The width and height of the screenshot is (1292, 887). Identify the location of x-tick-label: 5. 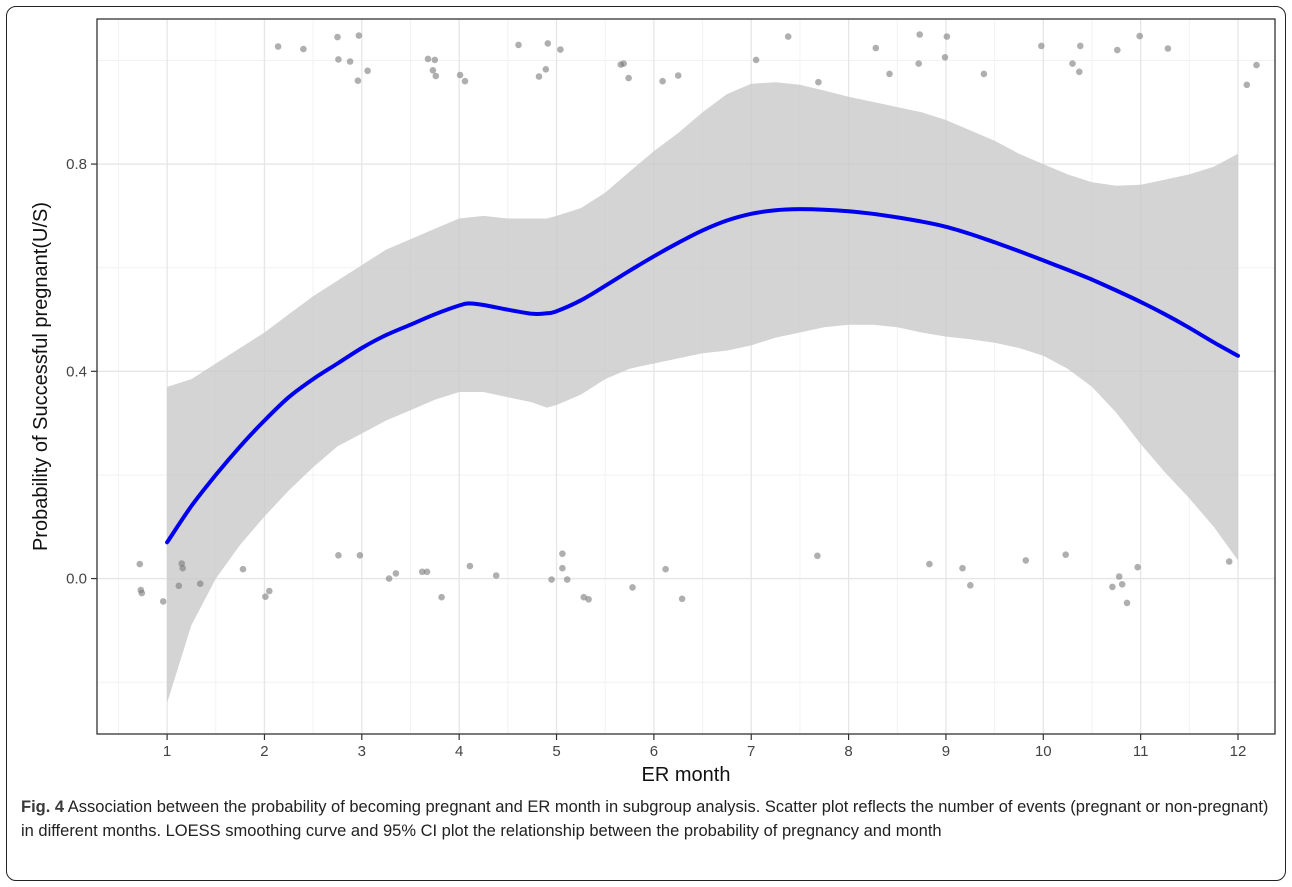
(556, 751).